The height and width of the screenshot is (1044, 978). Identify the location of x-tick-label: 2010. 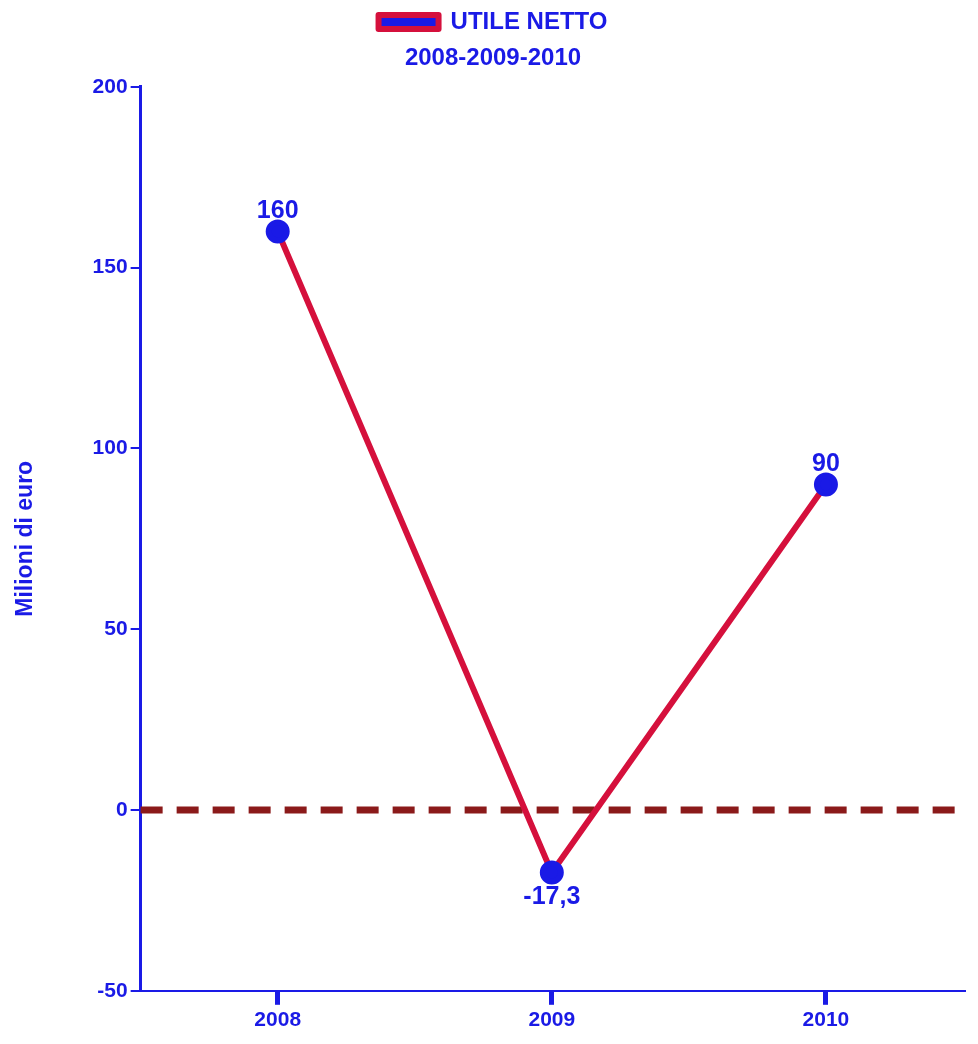
(826, 1019).